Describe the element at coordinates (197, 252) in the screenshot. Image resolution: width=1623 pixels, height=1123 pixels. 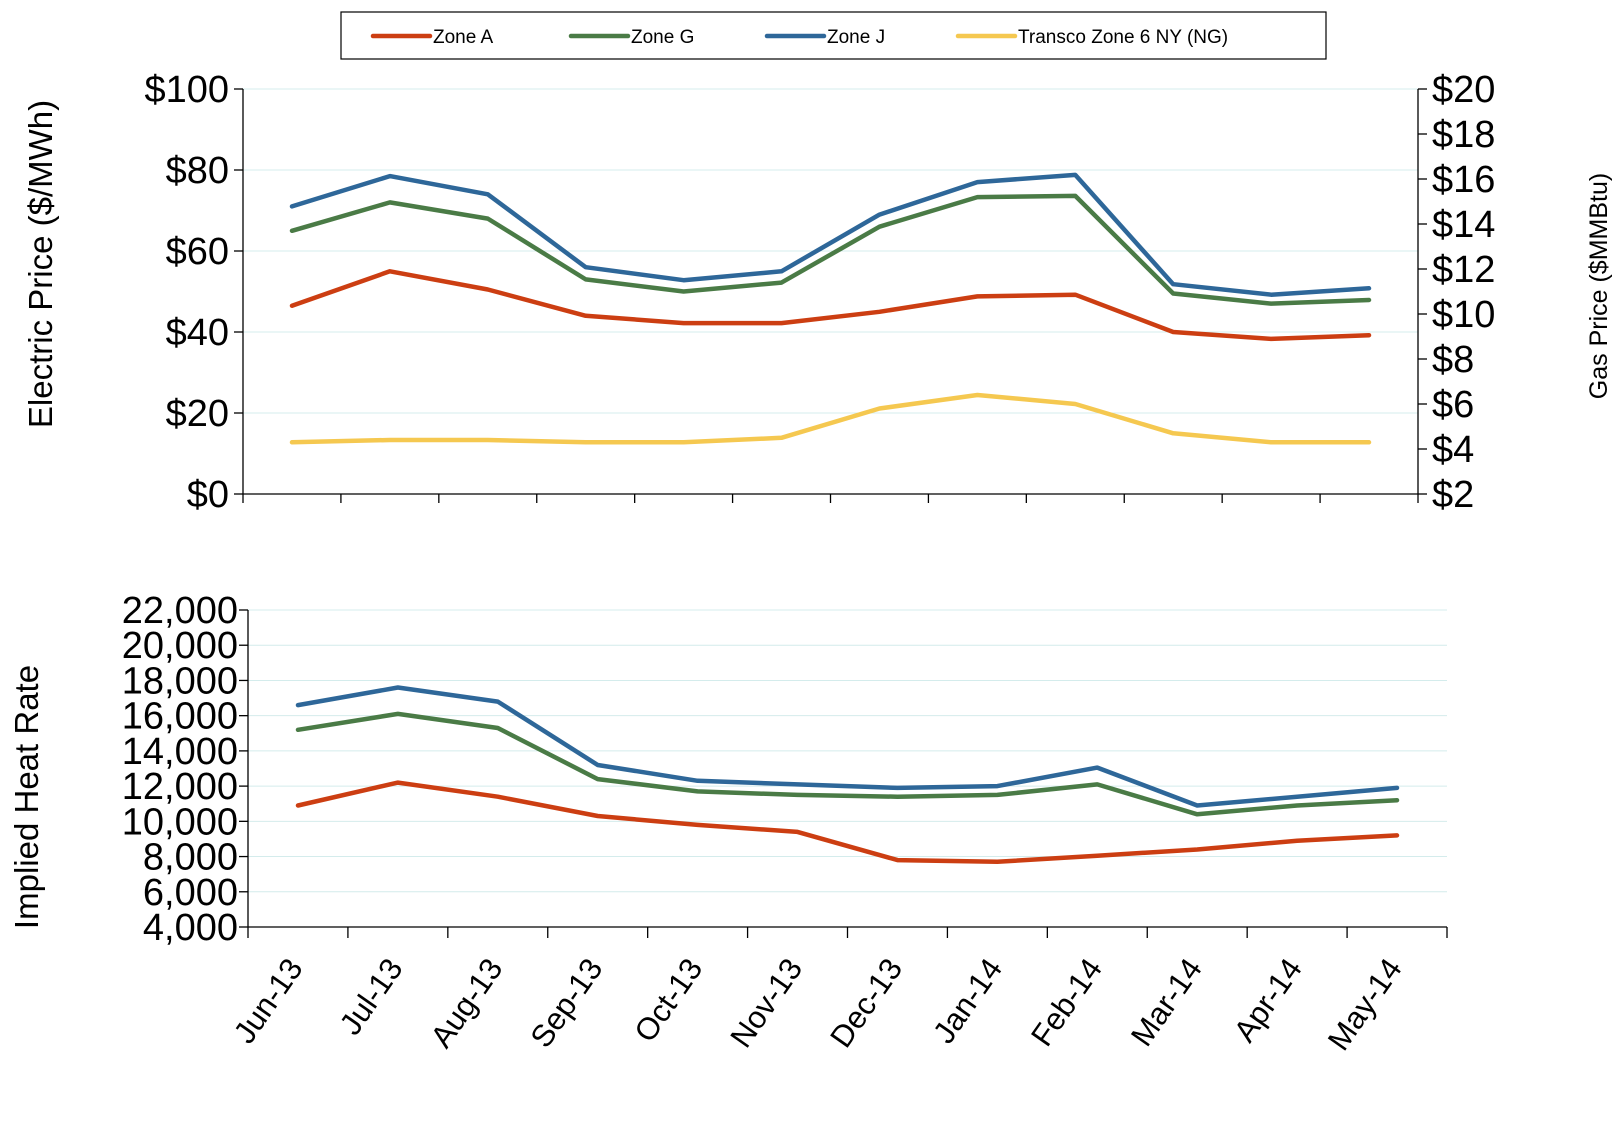
I see `left-y-tick-label: $60` at that location.